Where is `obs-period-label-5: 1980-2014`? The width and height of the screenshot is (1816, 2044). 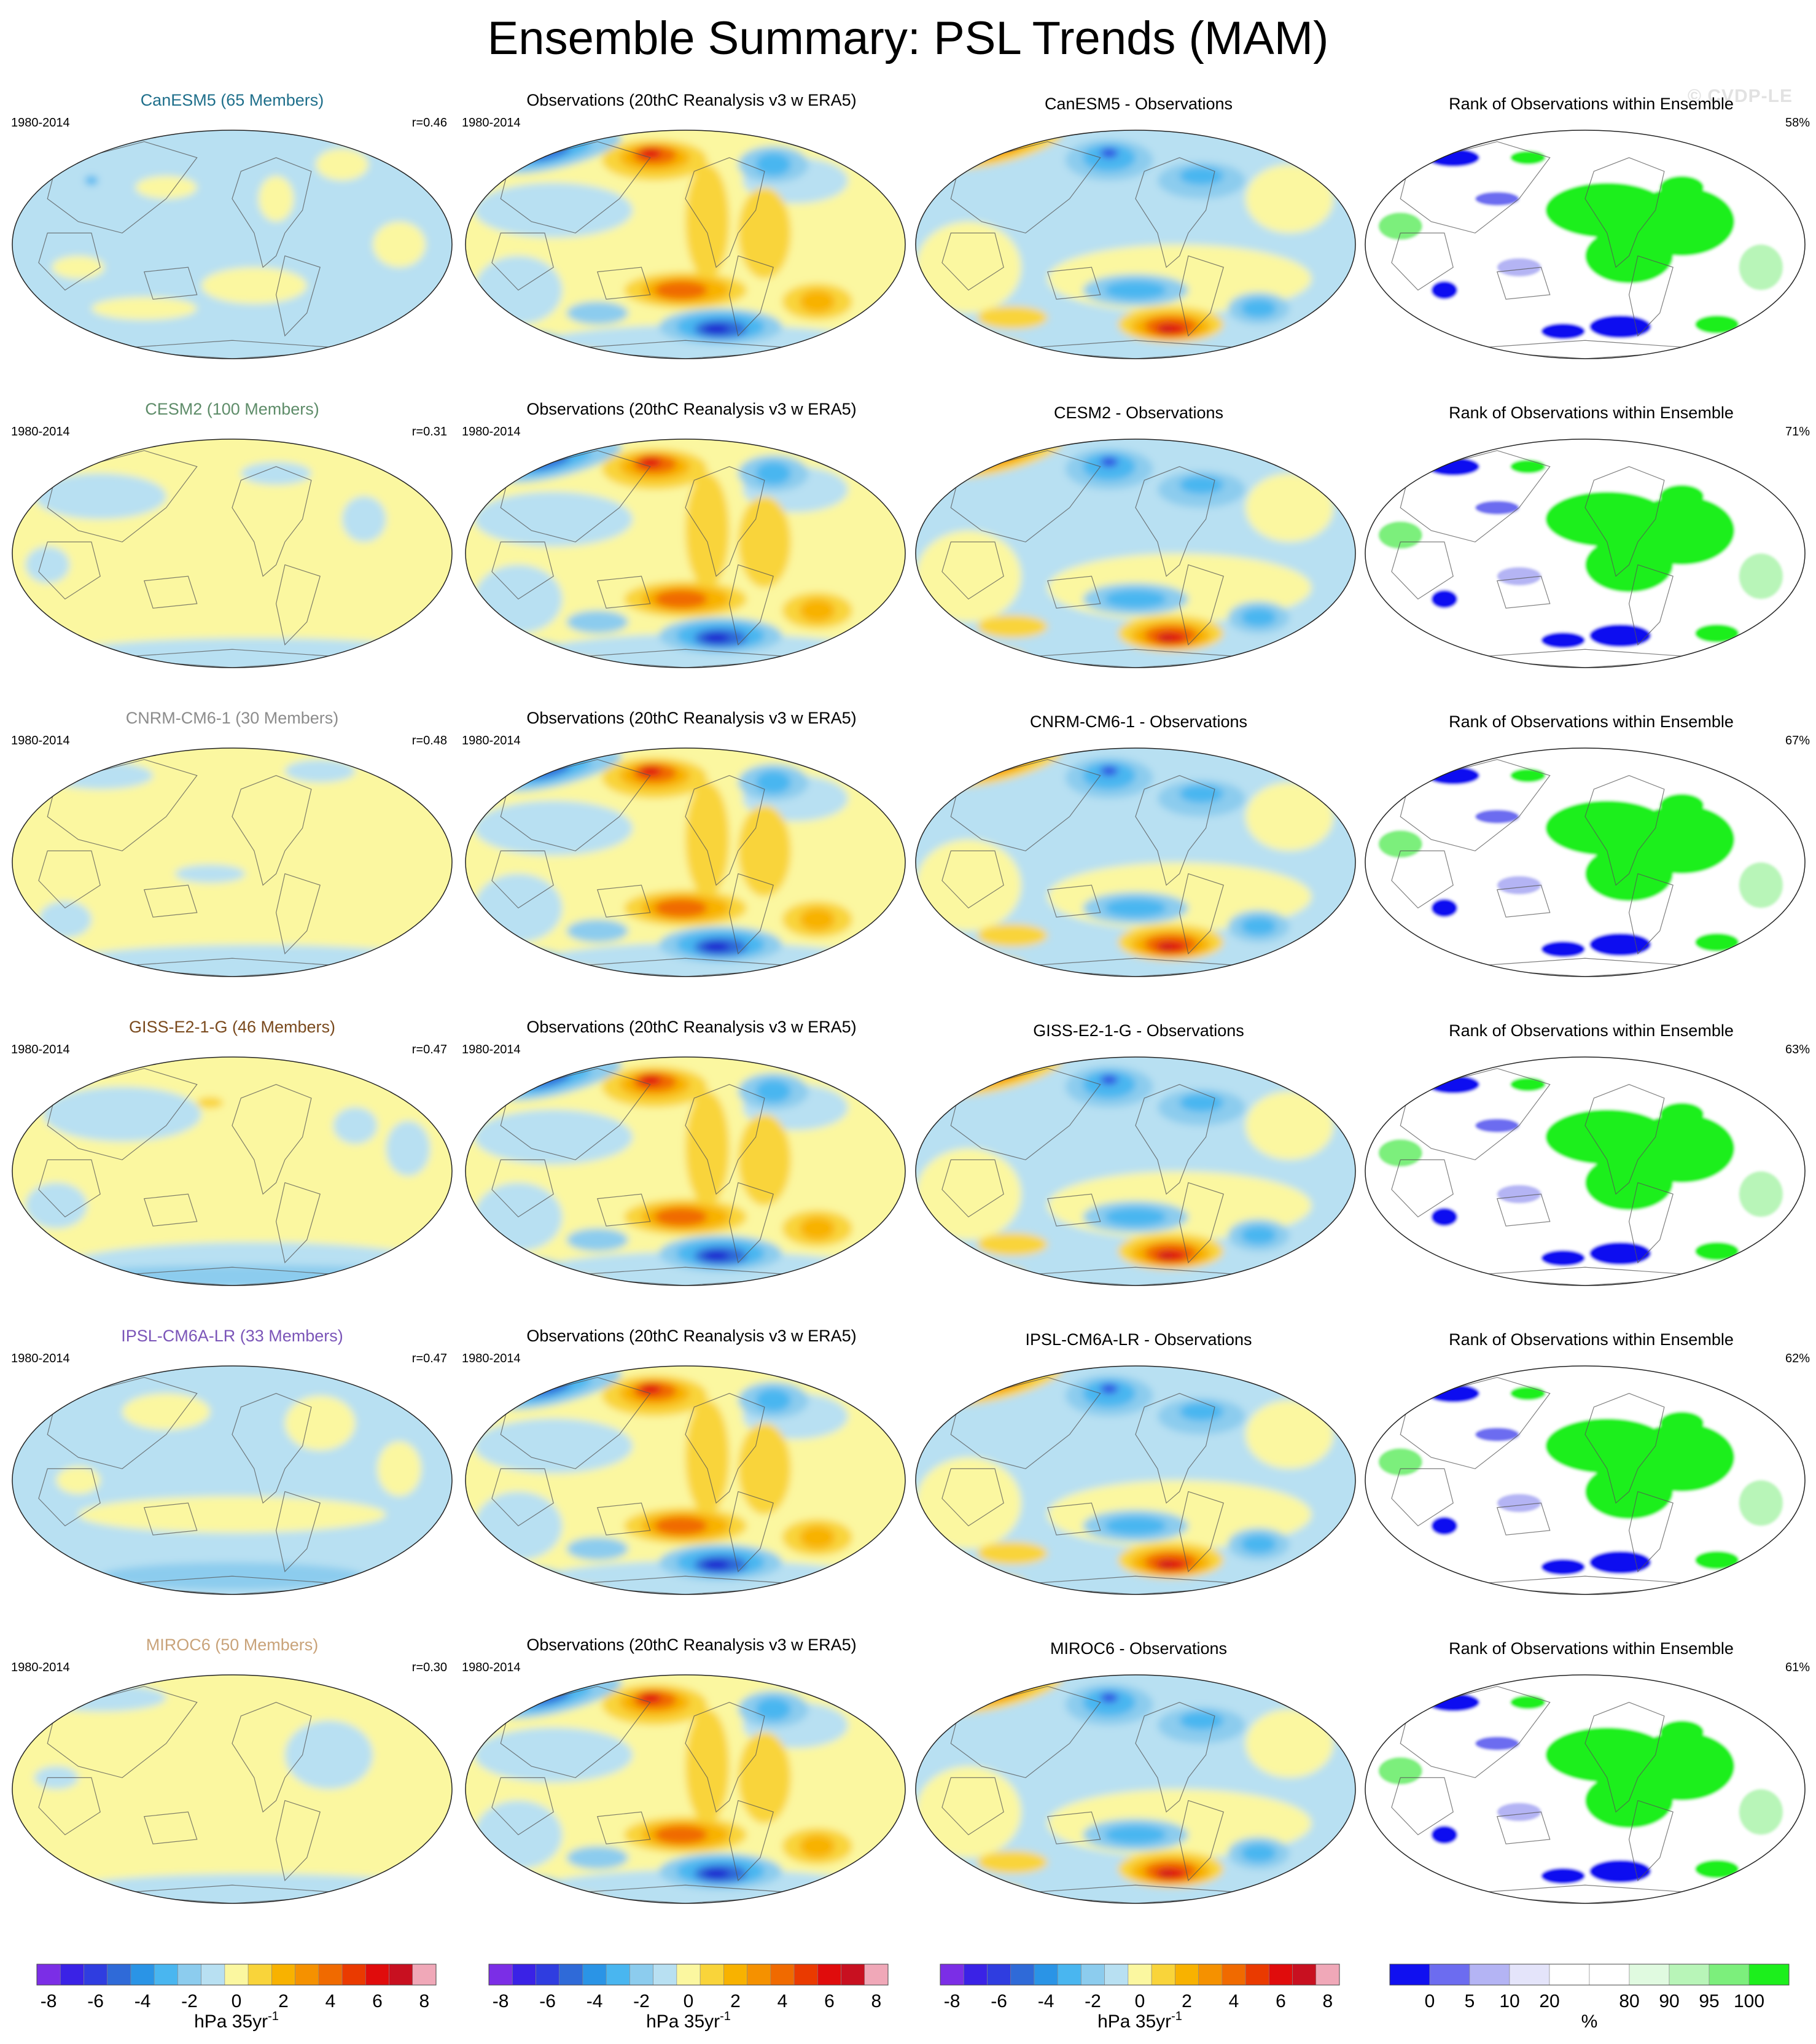 obs-period-label-5: 1980-2014 is located at coordinates (491, 1667).